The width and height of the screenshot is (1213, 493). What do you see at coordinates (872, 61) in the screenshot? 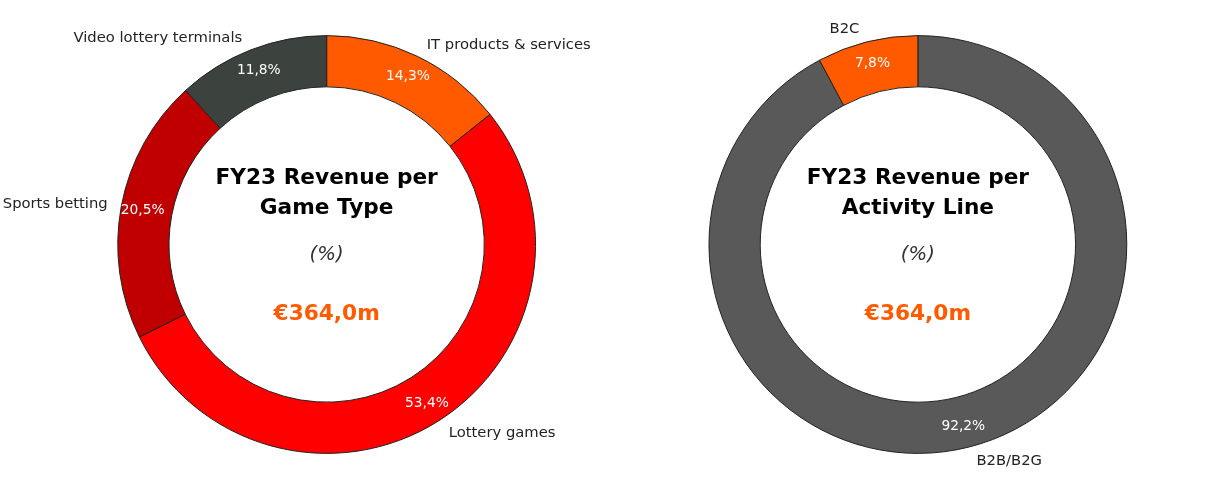
I see `data-label: 7,8%` at bounding box center [872, 61].